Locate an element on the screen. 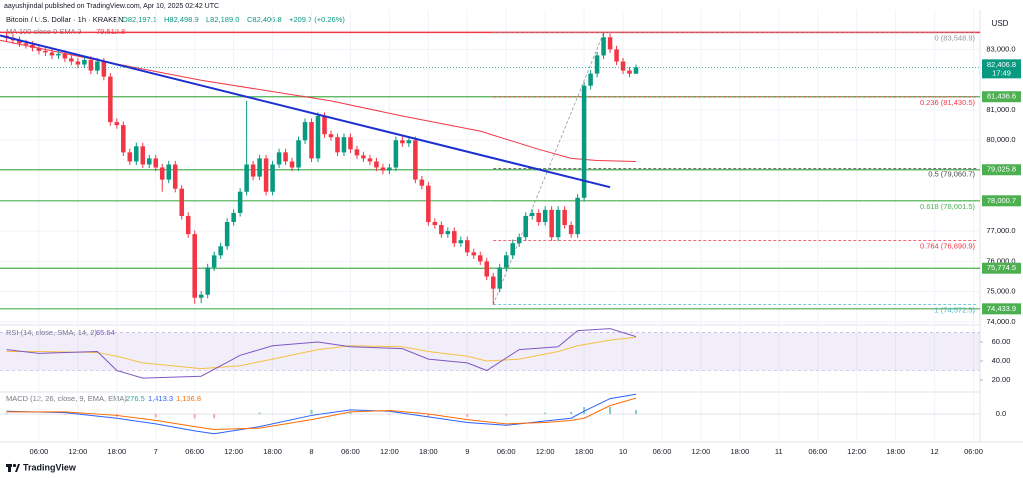  x-tick-label: 12 is located at coordinates (934, 451).